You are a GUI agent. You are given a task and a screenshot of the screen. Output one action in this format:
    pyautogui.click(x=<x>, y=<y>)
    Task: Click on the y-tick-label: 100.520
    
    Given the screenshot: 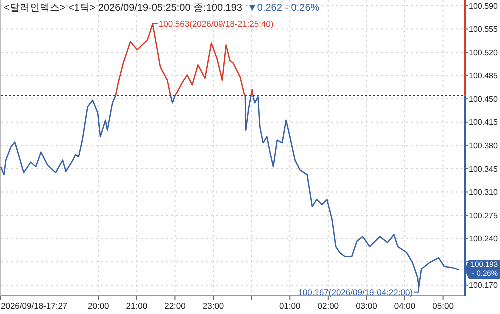 What is the action you would take?
    pyautogui.click(x=483, y=53)
    